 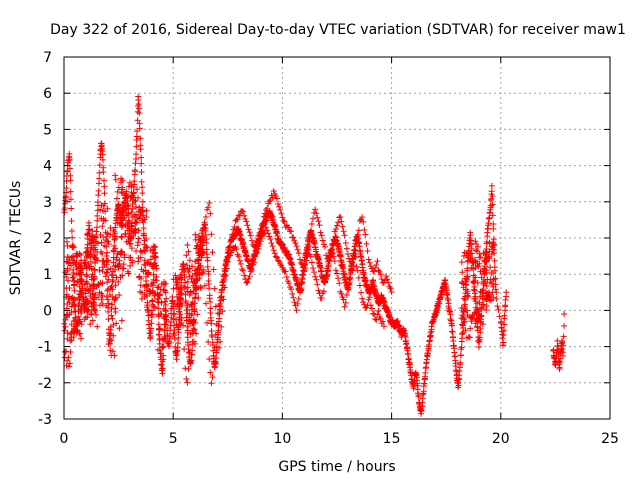 What do you see at coordinates (47, 167) in the screenshot?
I see `y-tick-label: 4` at bounding box center [47, 167].